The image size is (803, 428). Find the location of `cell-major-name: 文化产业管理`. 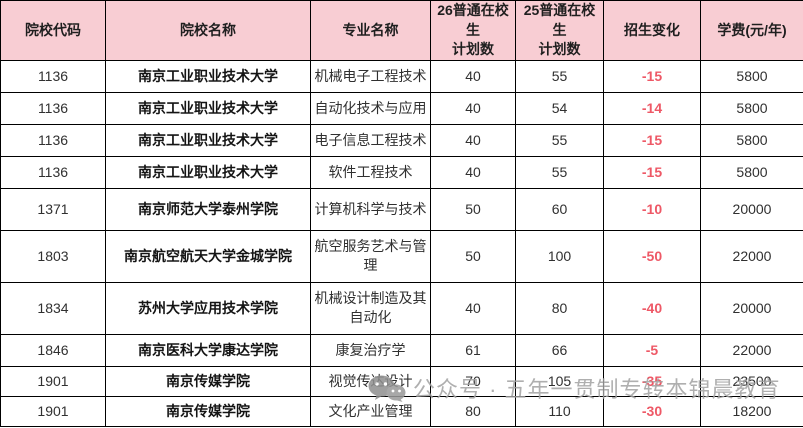

cell-major-name: 文化产业管理 is located at coordinates (370, 411).